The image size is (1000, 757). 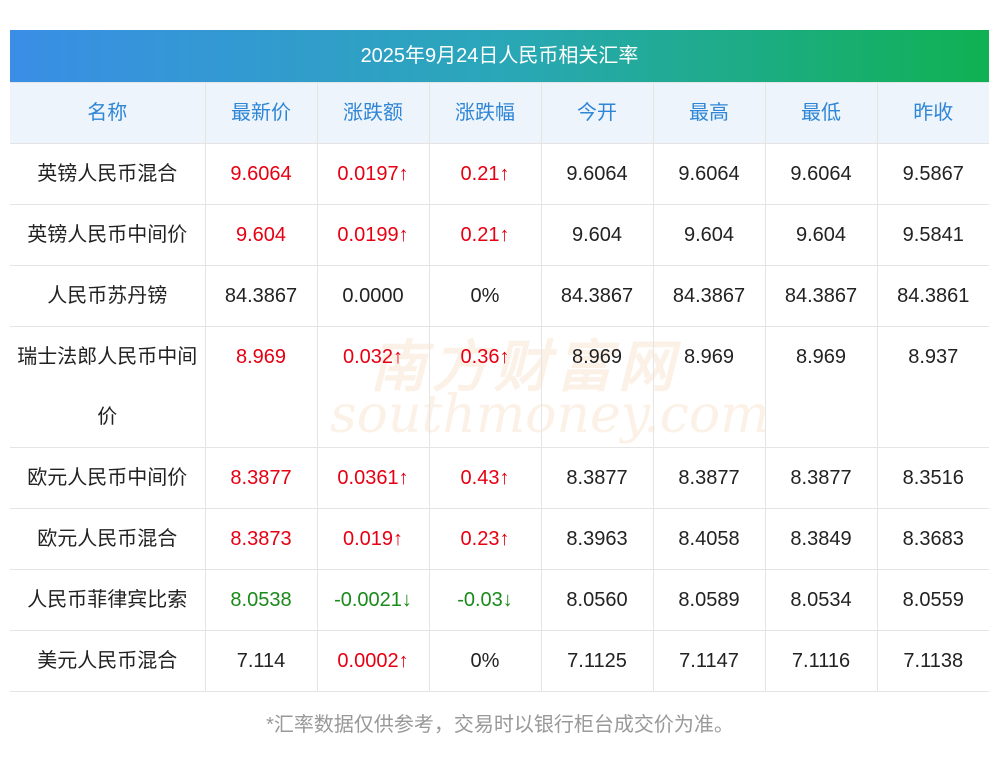 I want to click on value-cell: 8.0560, so click(x=597, y=600).